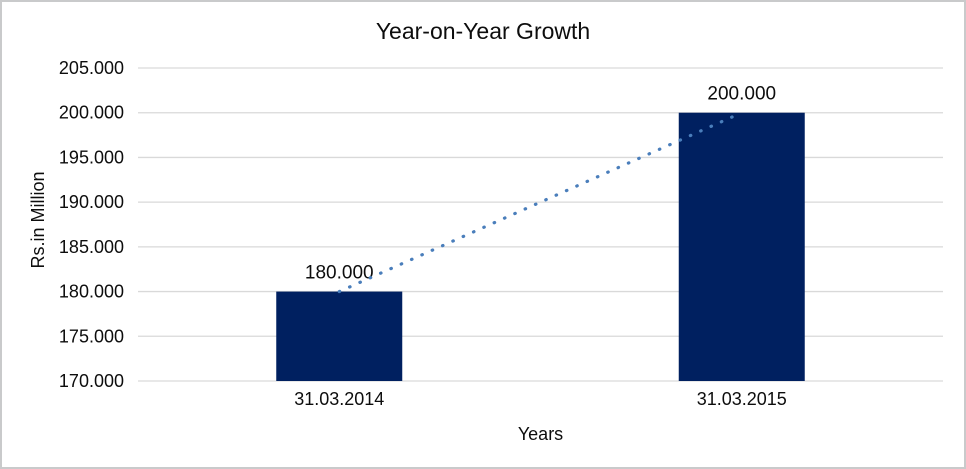 The width and height of the screenshot is (966, 469). Describe the element at coordinates (483, 31) in the screenshot. I see `chart-title: Year-on-Year Growth` at that location.